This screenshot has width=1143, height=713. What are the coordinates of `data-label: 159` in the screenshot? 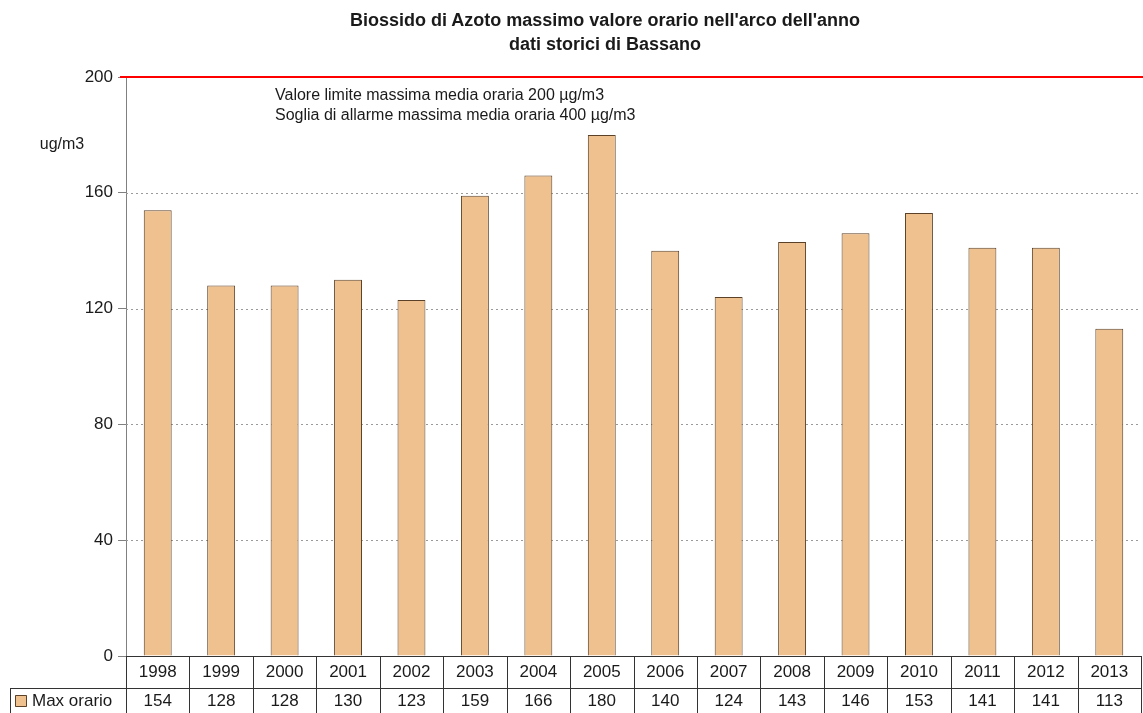 It's located at (475, 700).